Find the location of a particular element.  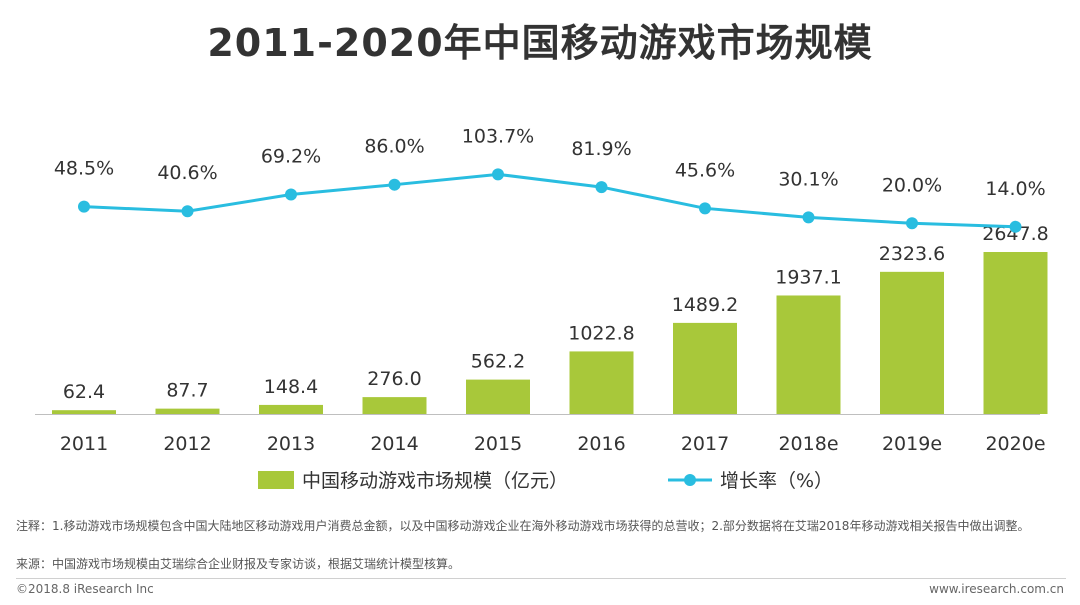

growth-point-2011 is located at coordinates (84, 206).